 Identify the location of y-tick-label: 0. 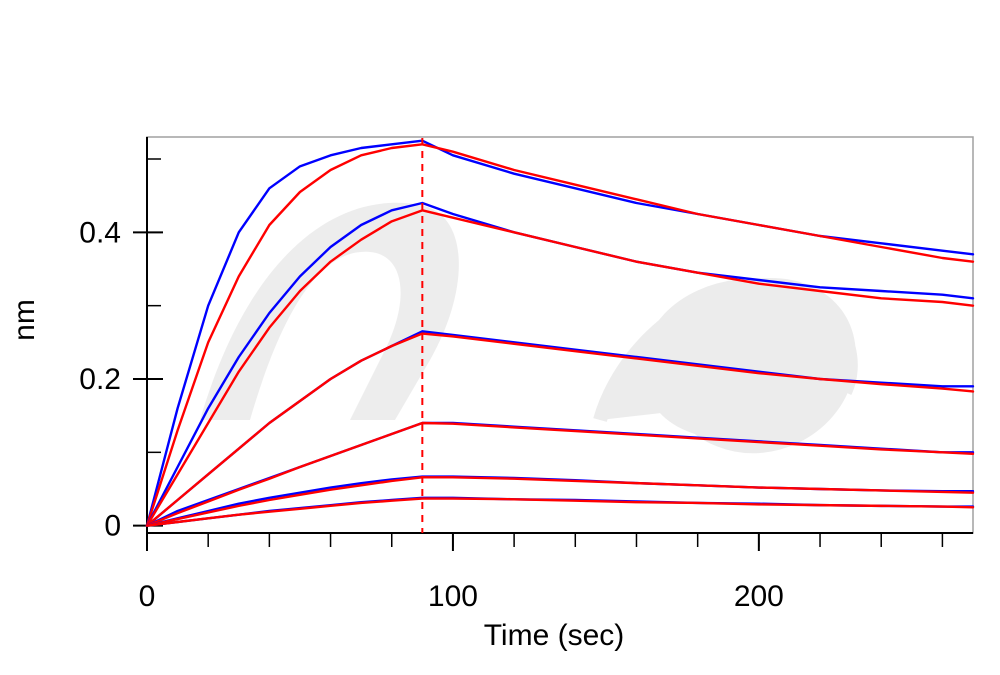
(112, 526).